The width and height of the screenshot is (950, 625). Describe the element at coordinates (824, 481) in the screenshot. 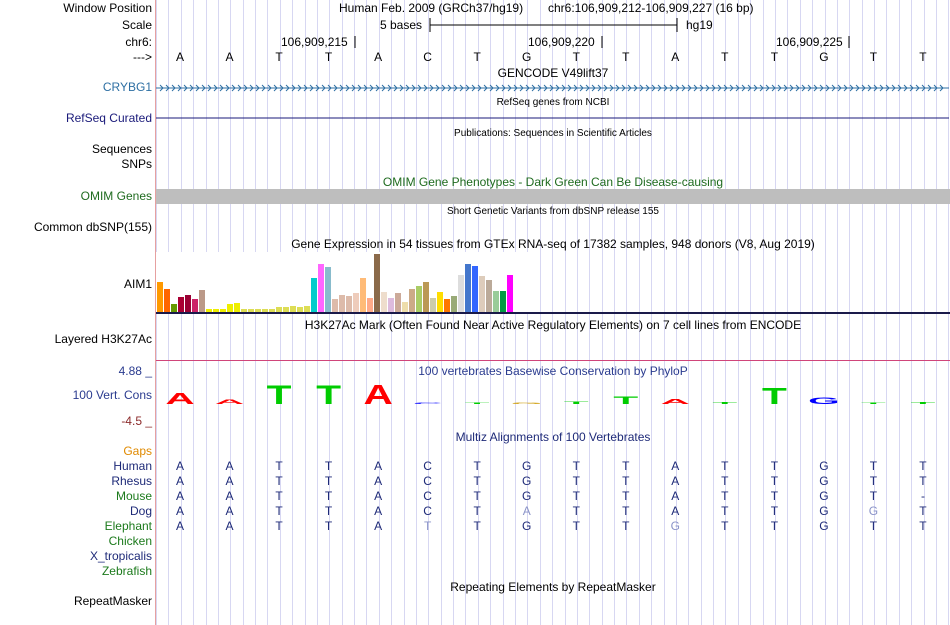

I see `alignment-base: G` at that location.